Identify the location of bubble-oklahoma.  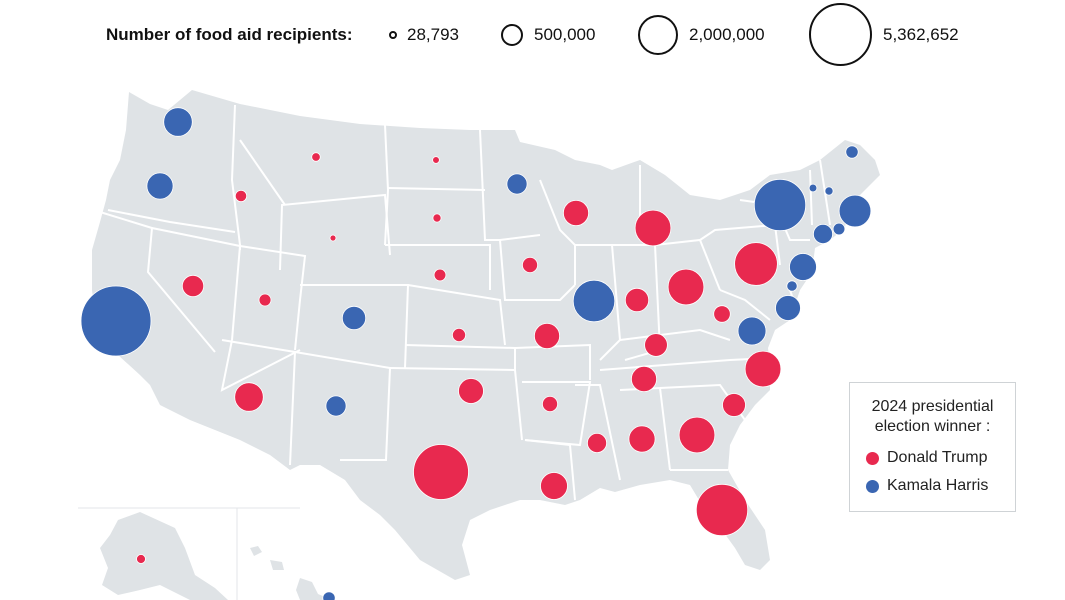
(471, 391).